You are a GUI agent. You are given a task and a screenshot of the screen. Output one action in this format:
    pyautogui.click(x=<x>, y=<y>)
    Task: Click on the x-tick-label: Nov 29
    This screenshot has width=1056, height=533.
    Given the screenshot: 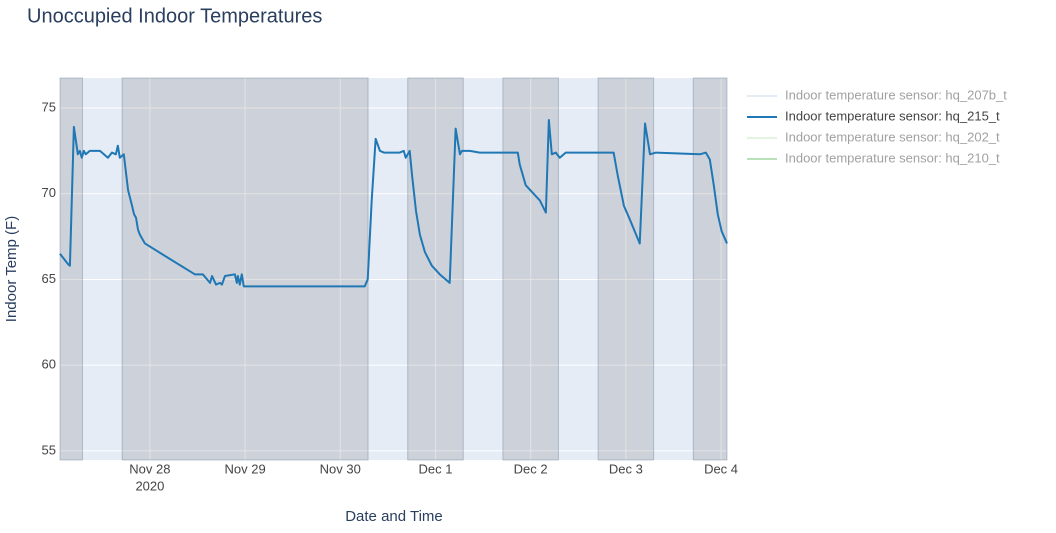 What is the action you would take?
    pyautogui.click(x=244, y=468)
    